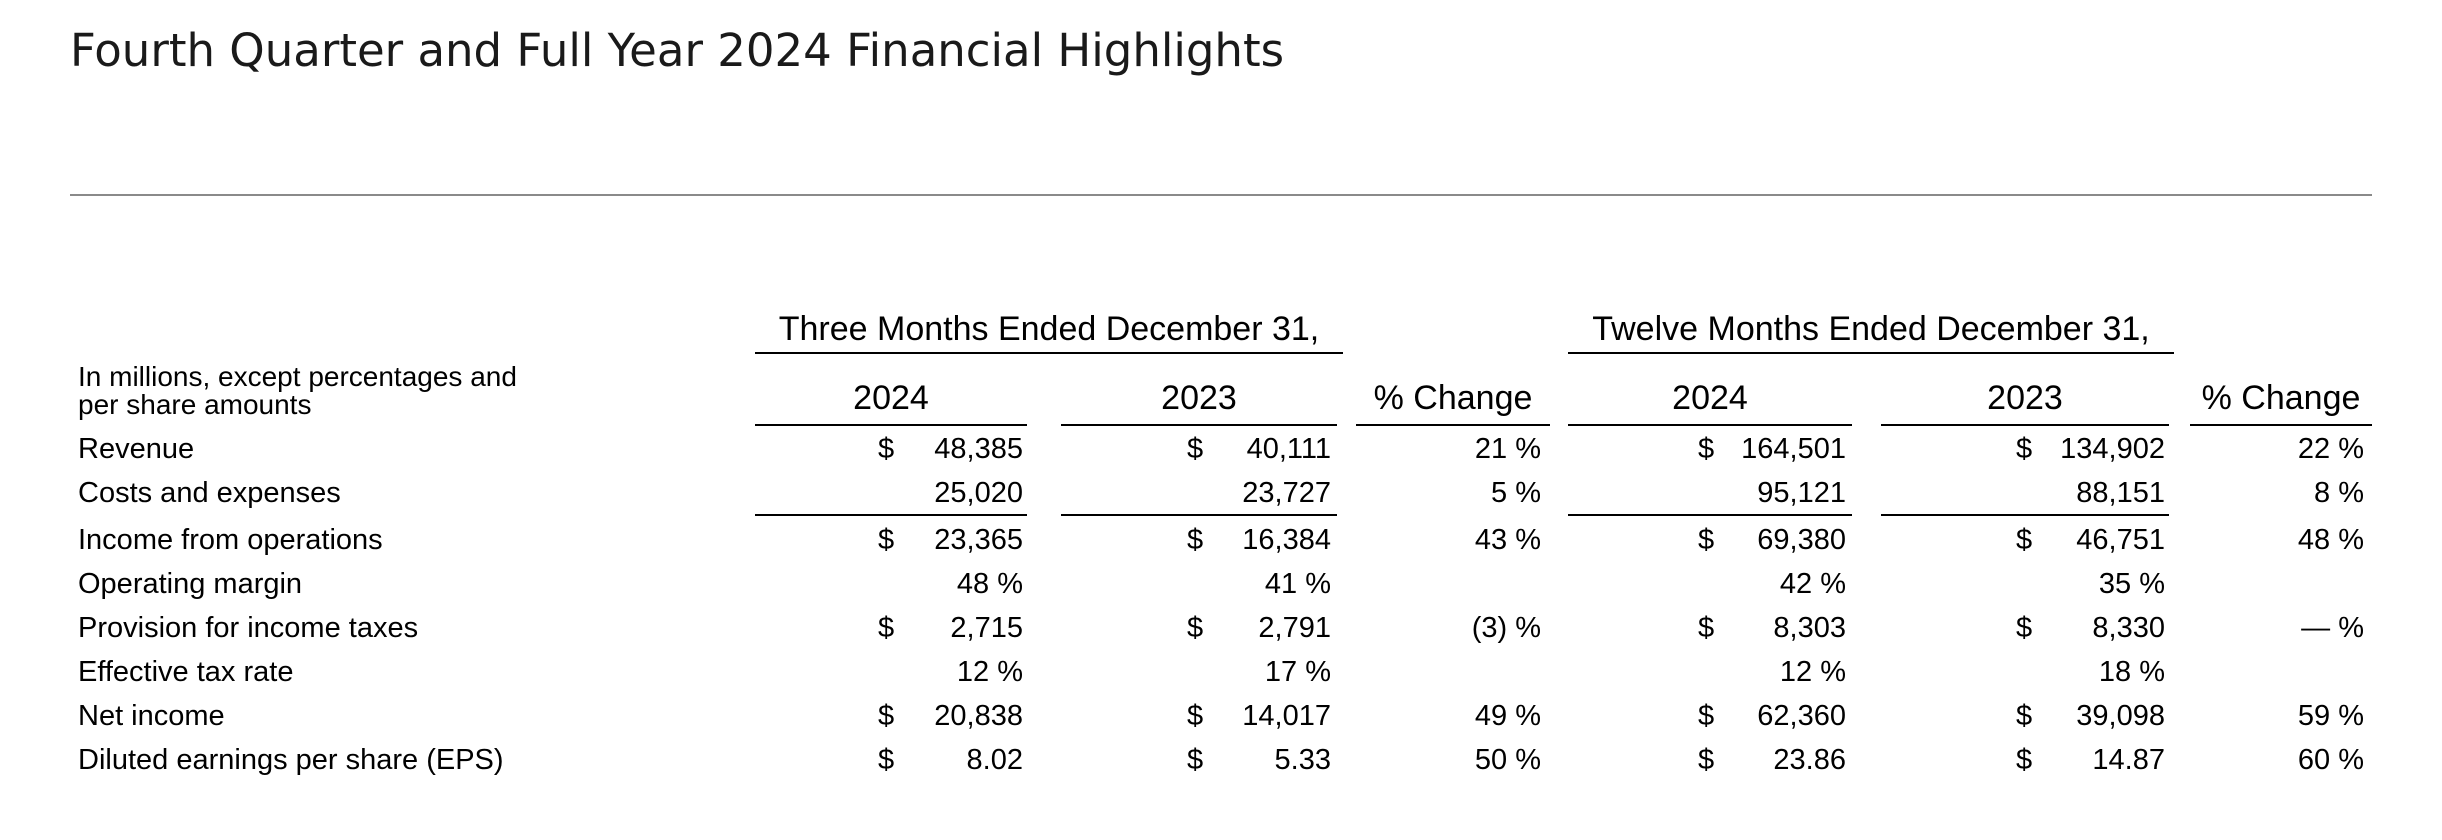 This screenshot has height=840, width=2442. What do you see at coordinates (1507, 760) in the screenshot?
I see `cell-value-3m-change: 50 %` at bounding box center [1507, 760].